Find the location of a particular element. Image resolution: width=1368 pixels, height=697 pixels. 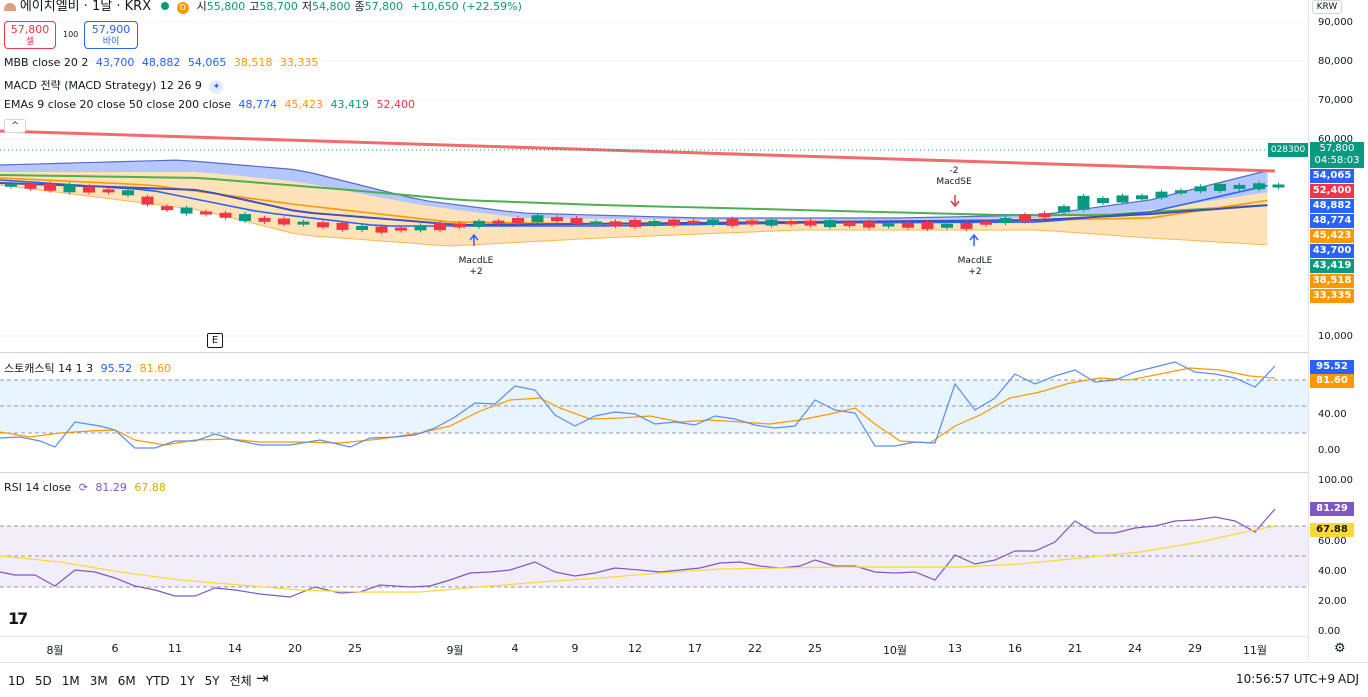

ema-value-2: 45,423 is located at coordinates (304, 104).